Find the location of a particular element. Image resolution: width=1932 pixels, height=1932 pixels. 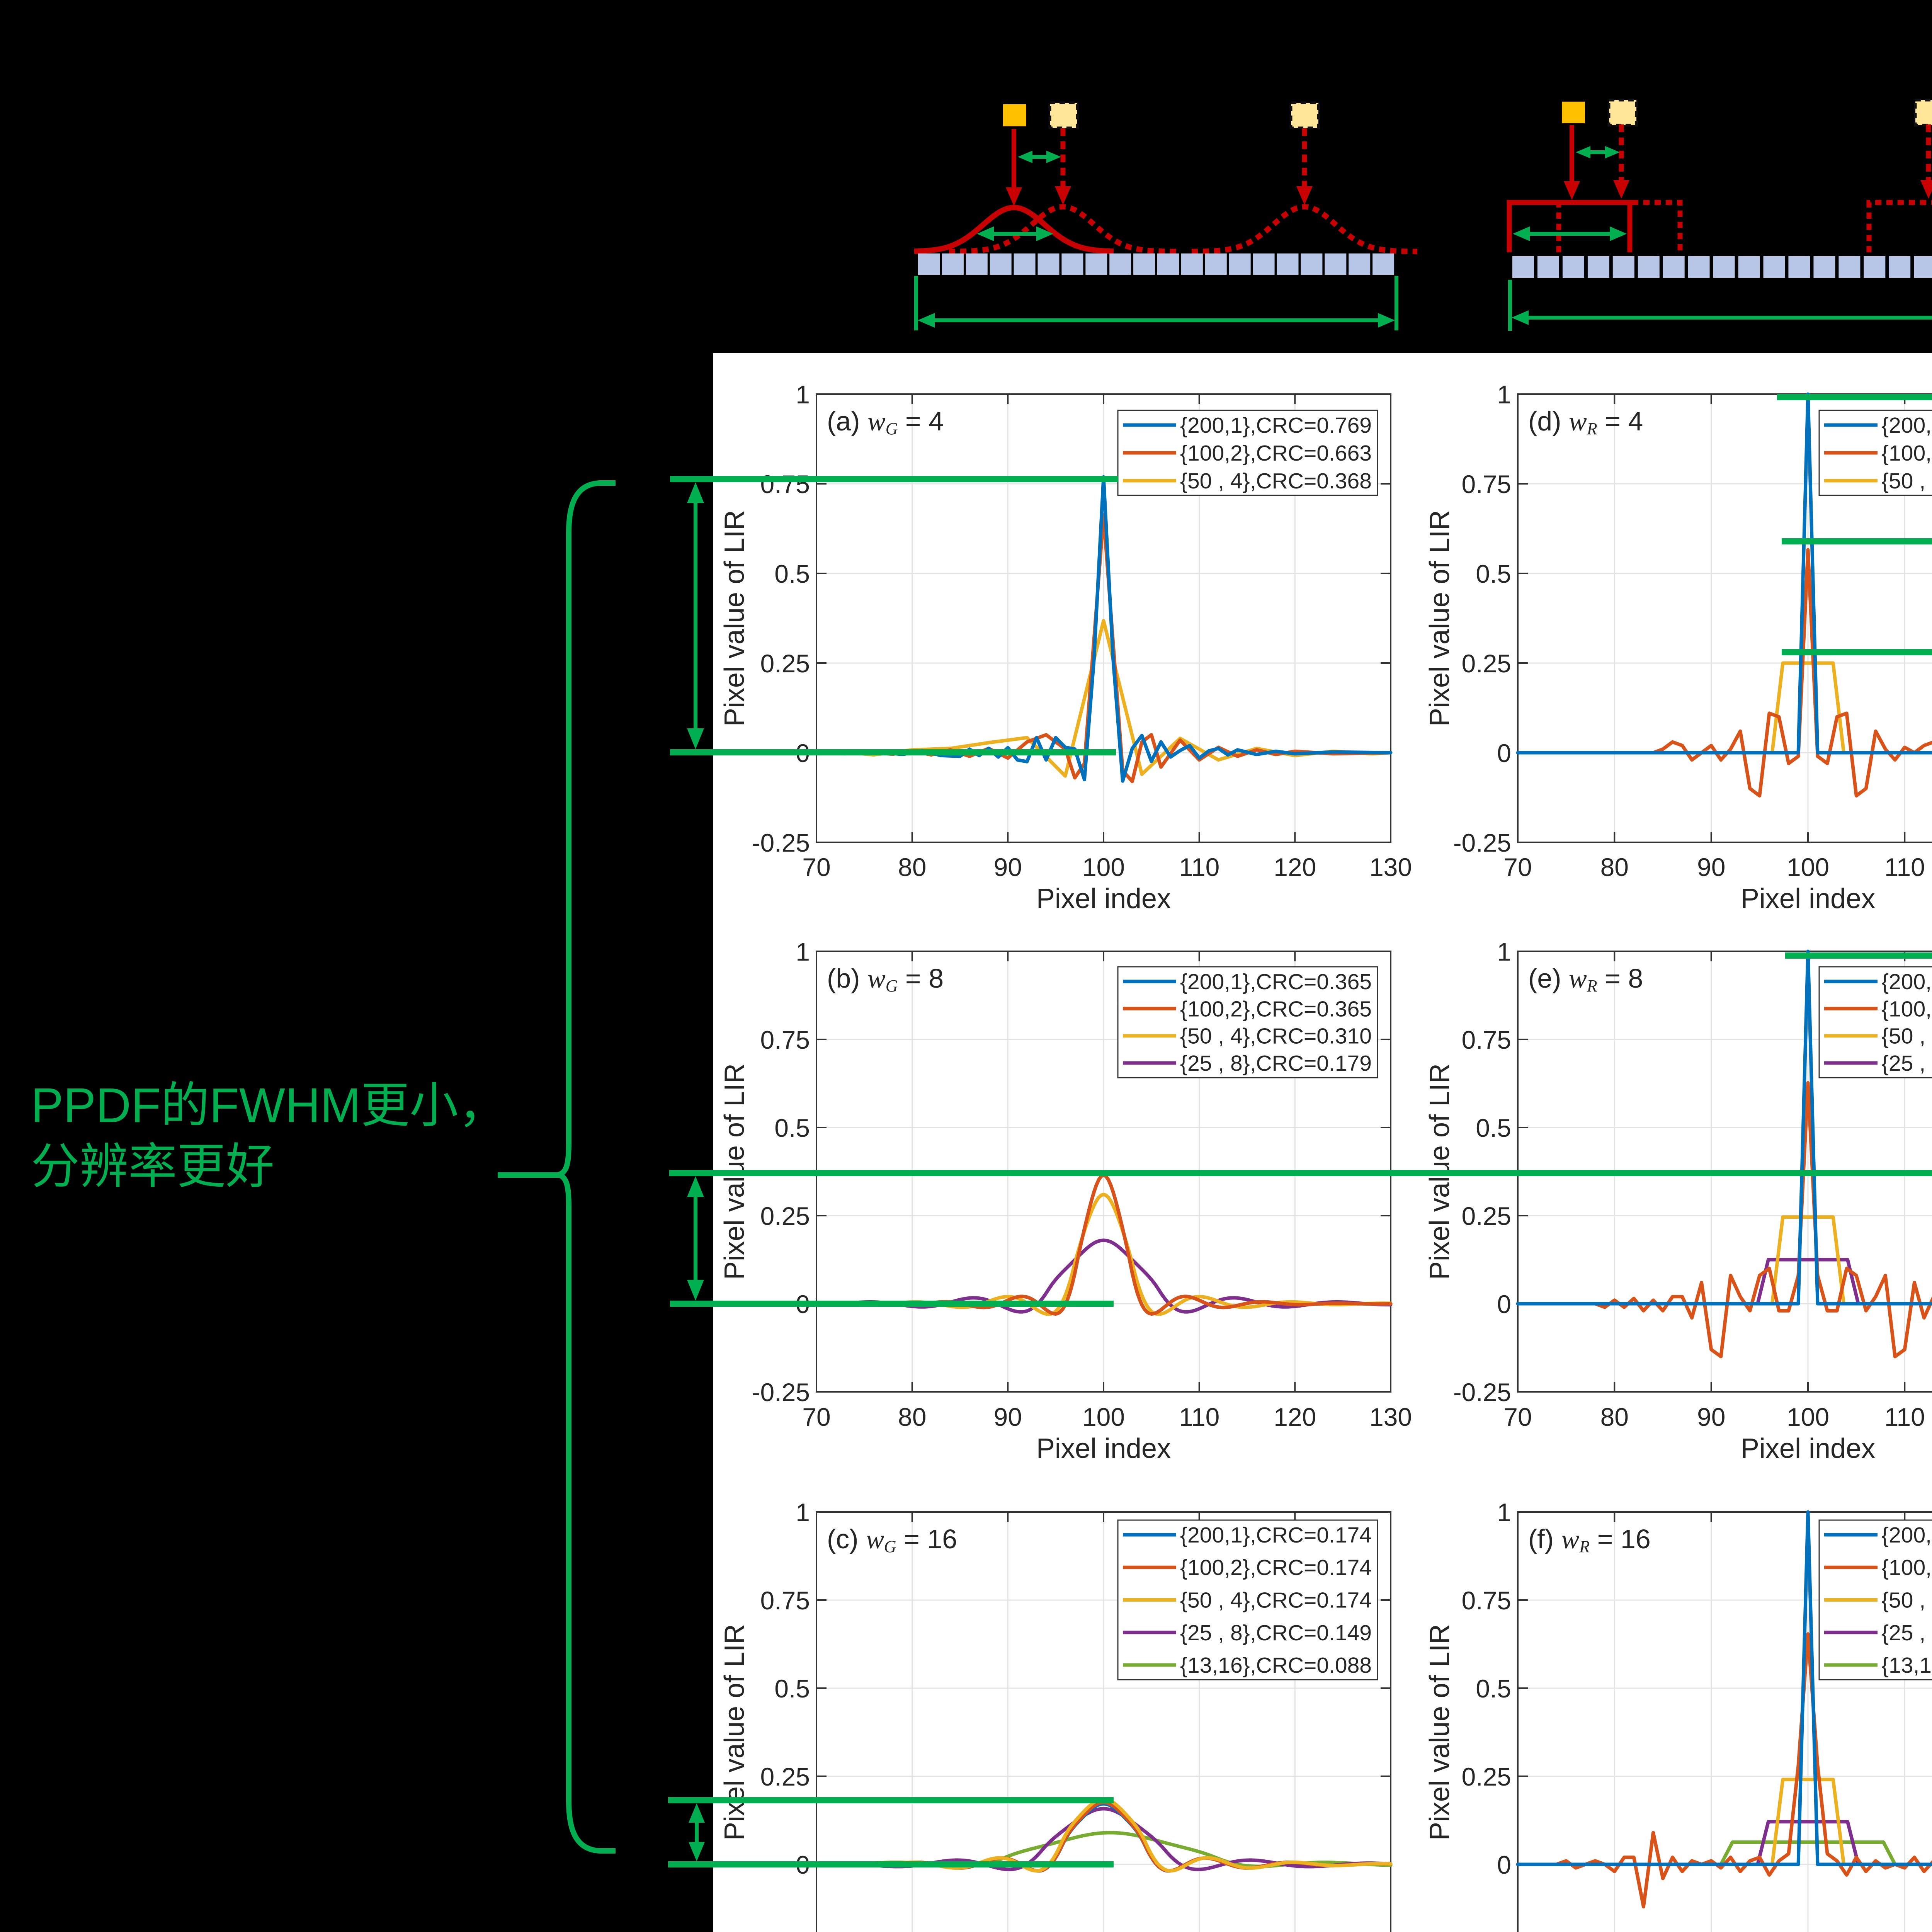

svg-text: {50 , 4},CRC=0.250 is located at coordinates (1907, 481).